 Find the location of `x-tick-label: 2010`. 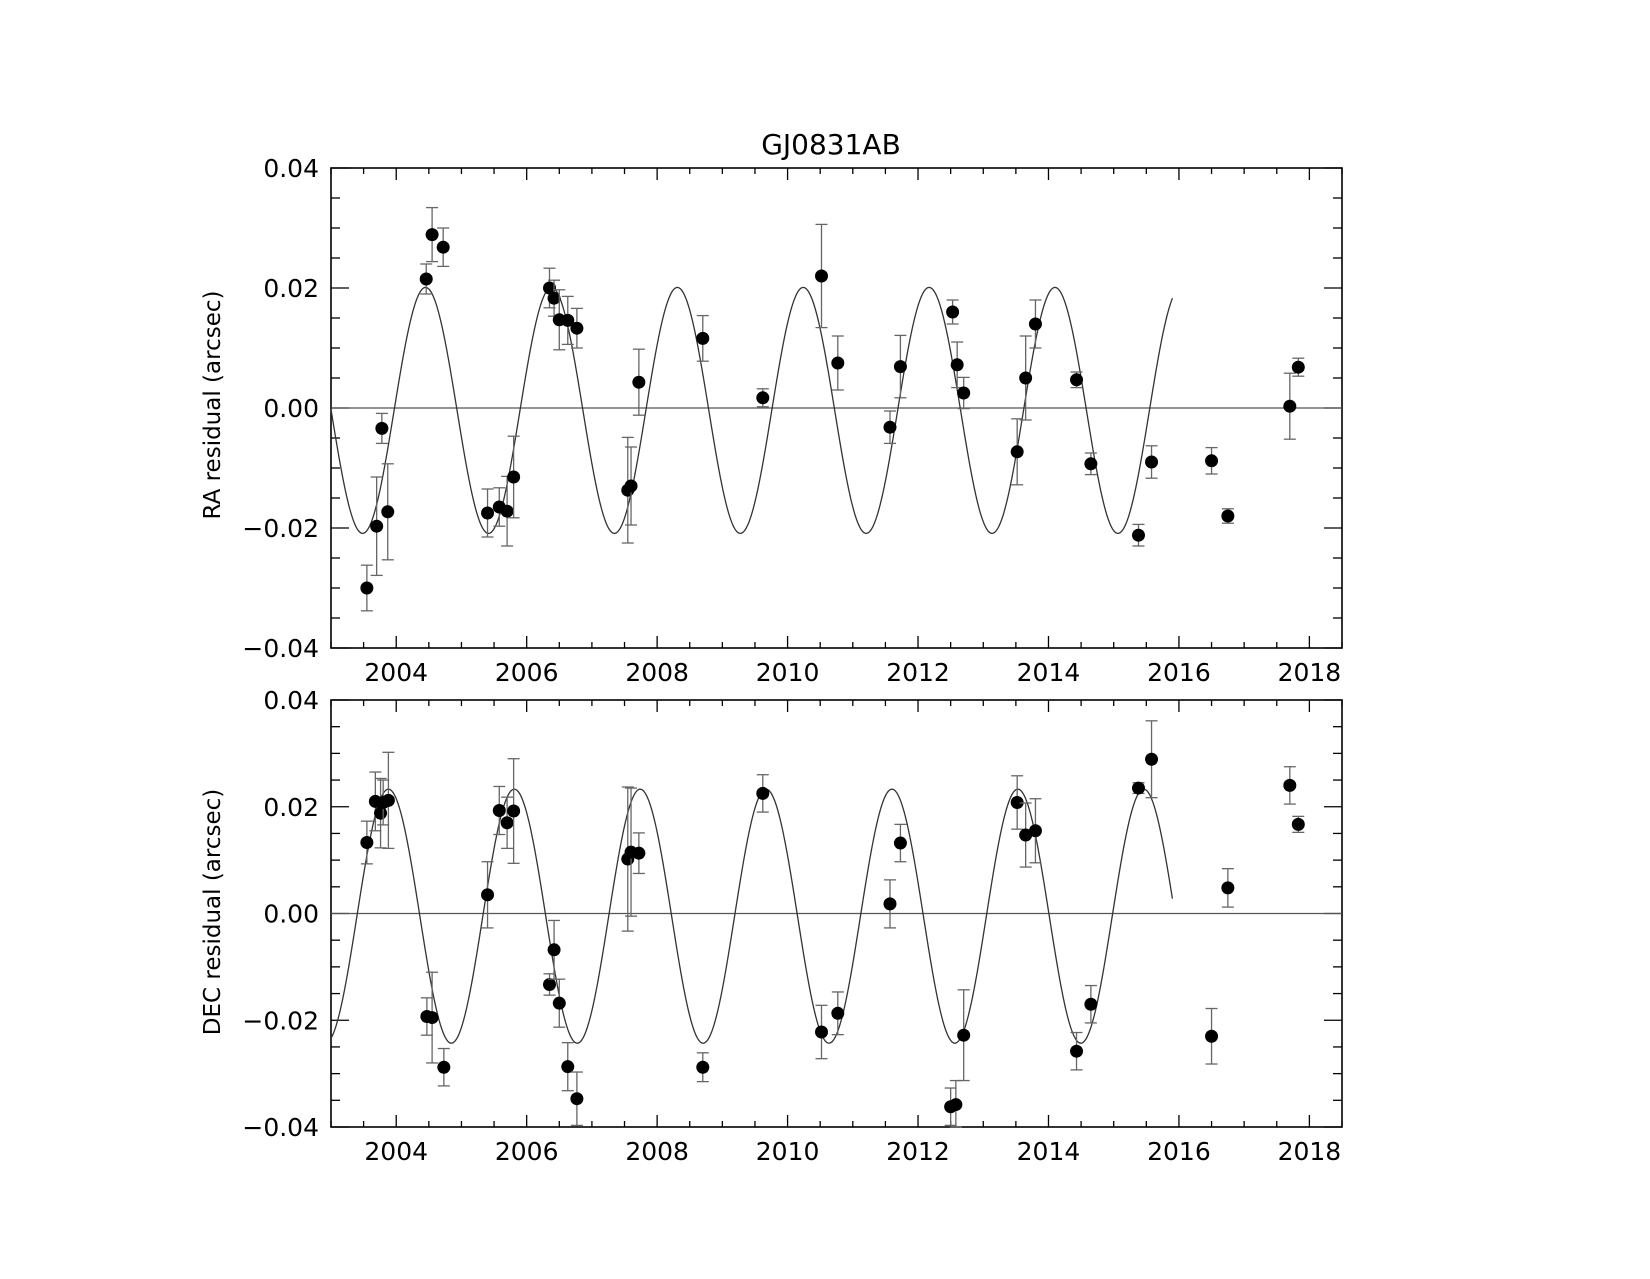

x-tick-label: 2010 is located at coordinates (788, 672).